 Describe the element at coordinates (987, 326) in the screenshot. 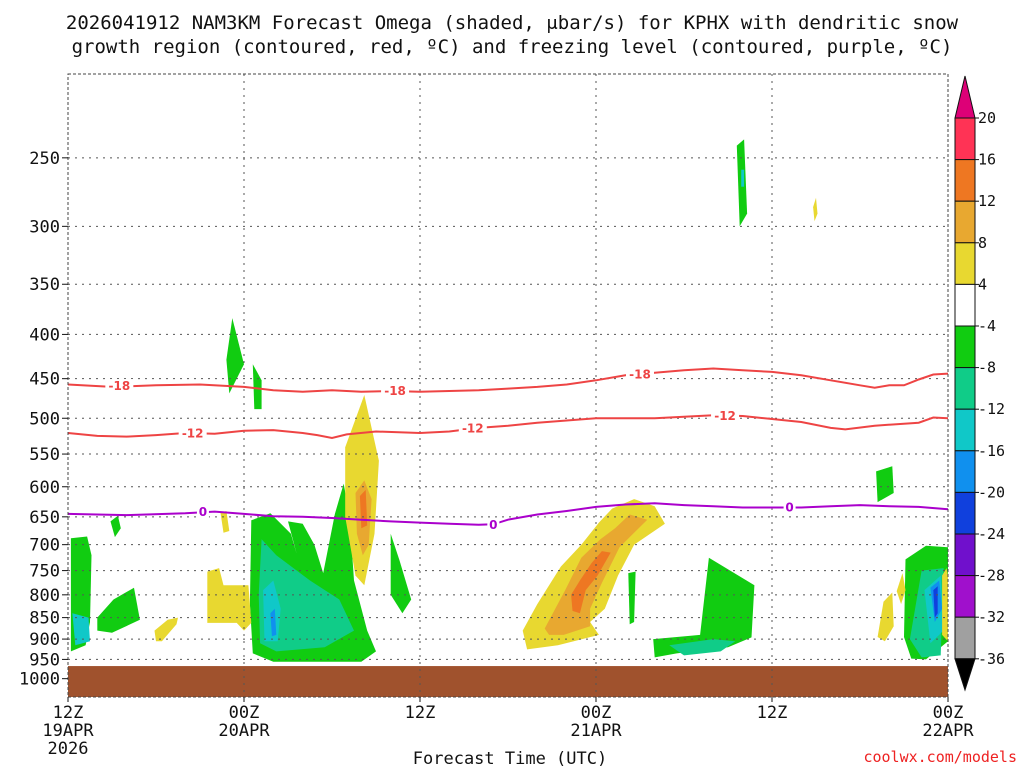

I see `colorbar-label-5: -4` at that location.